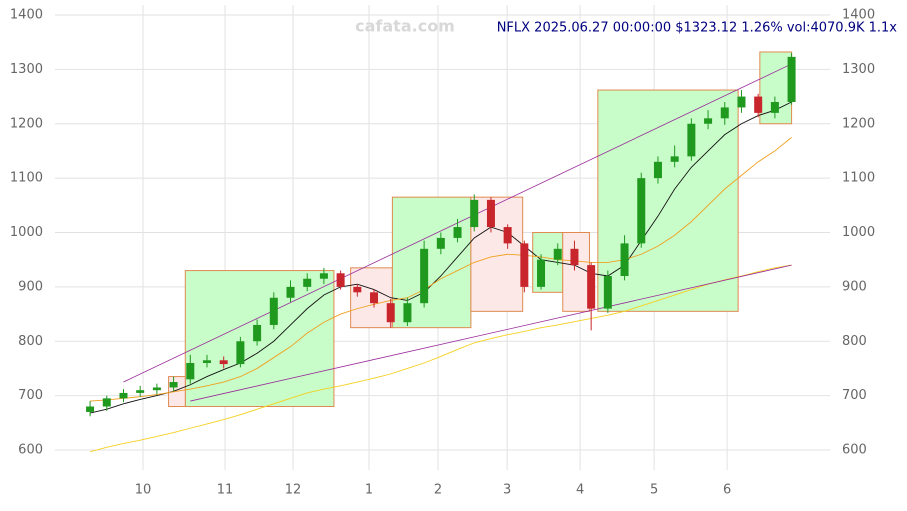 Image resolution: width=907 pixels, height=511 pixels. Describe the element at coordinates (854, 395) in the screenshot. I see `y-tick-label-right: 700` at that location.